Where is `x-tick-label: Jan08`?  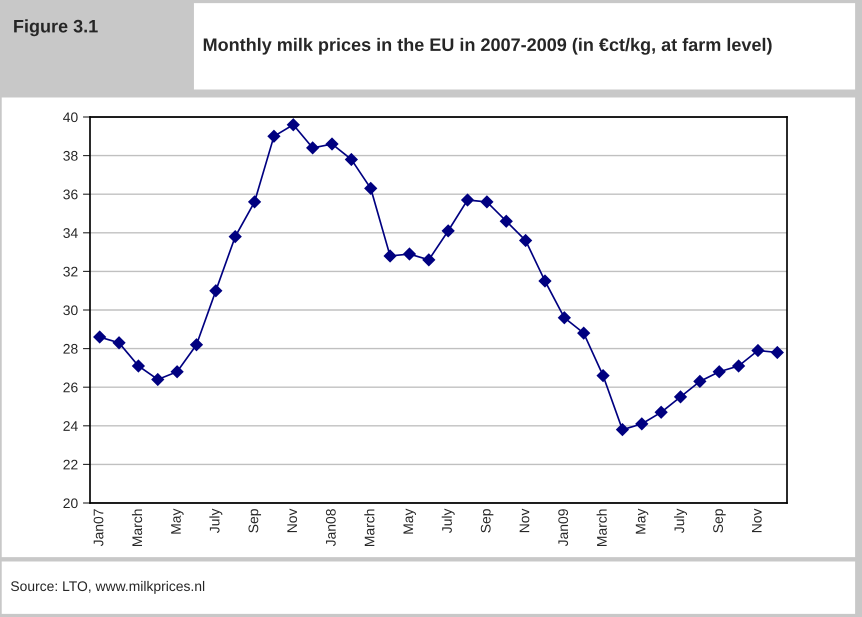 x-tick-label: Jan08 is located at coordinates (331, 527).